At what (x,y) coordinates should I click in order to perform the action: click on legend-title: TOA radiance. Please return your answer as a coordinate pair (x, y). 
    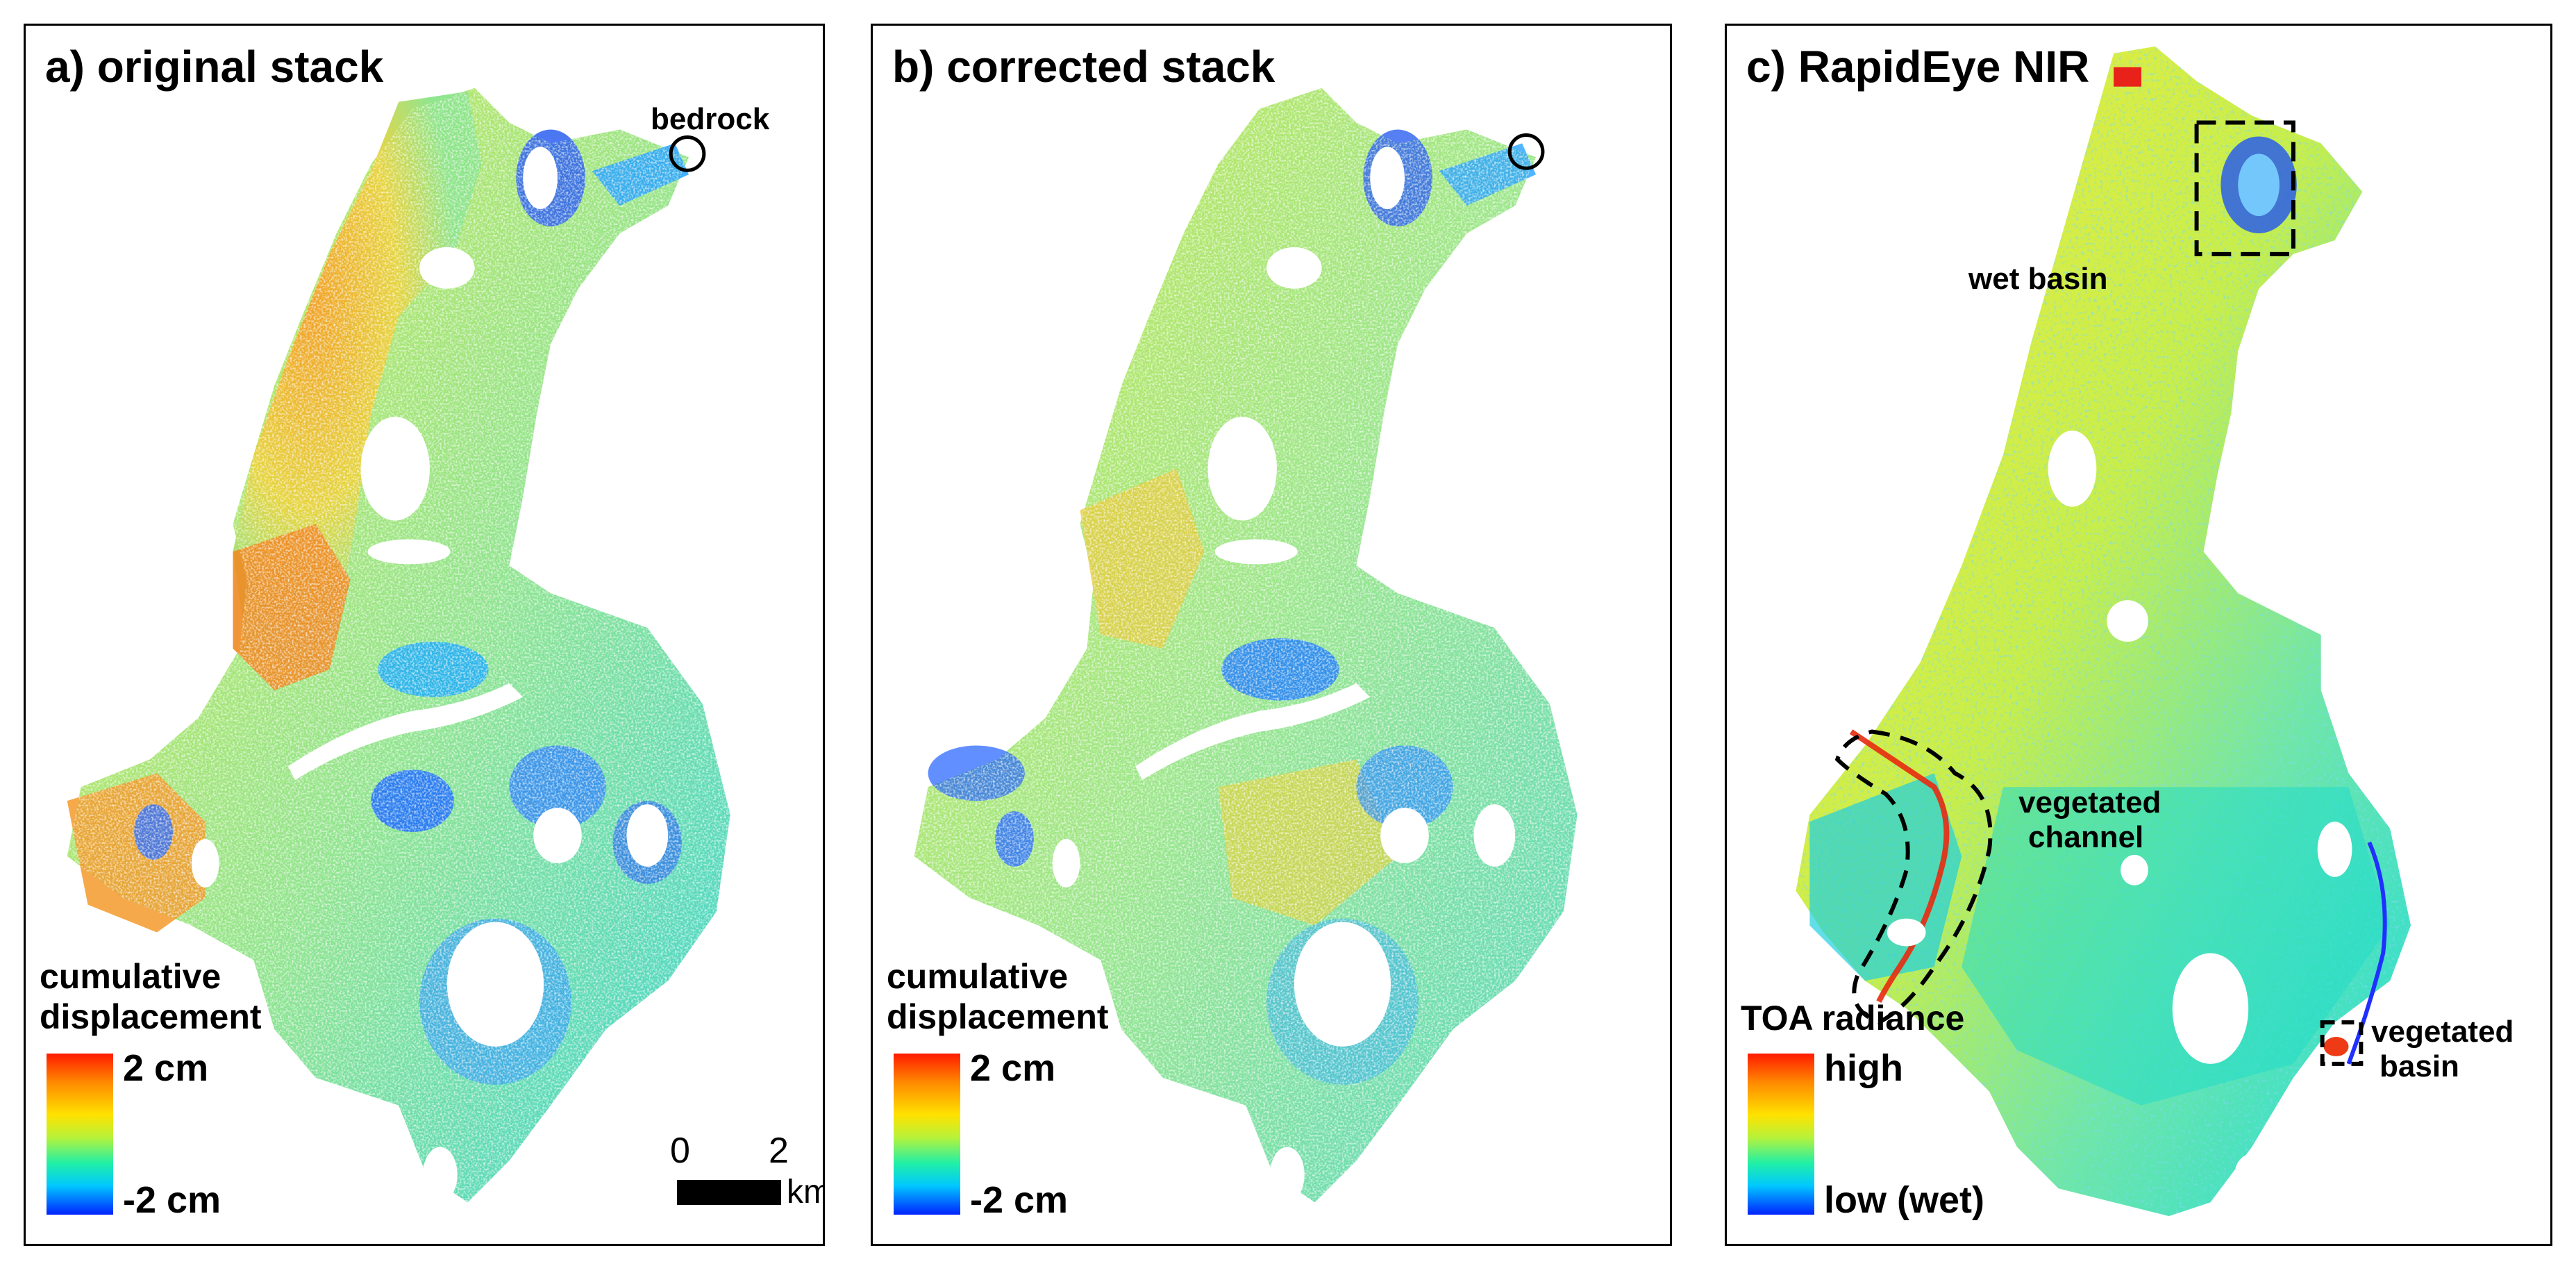
    Looking at the image, I should click on (1853, 1018).